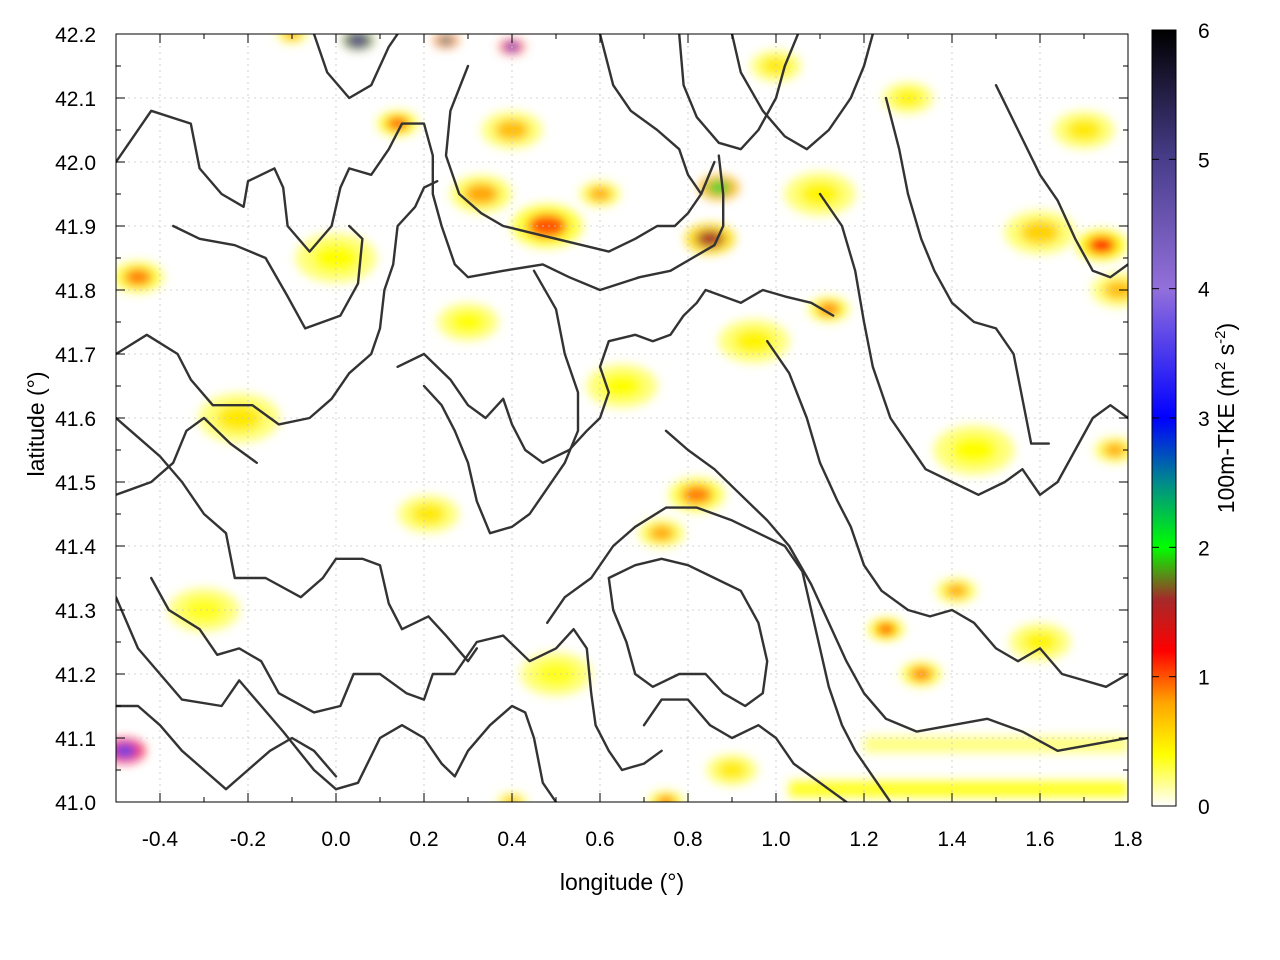 This screenshot has height=960, width=1280. Describe the element at coordinates (1204, 31) in the screenshot. I see `colorbar-tick-label: 6` at that location.